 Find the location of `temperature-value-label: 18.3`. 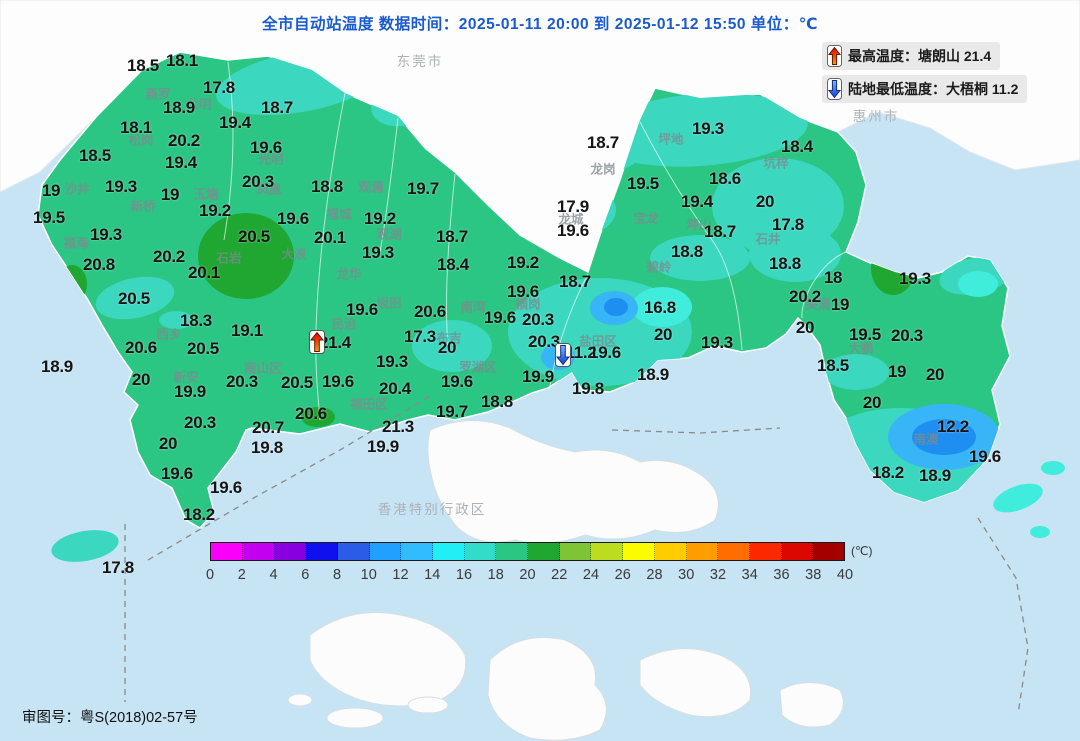

temperature-value-label: 18.3 is located at coordinates (196, 320).